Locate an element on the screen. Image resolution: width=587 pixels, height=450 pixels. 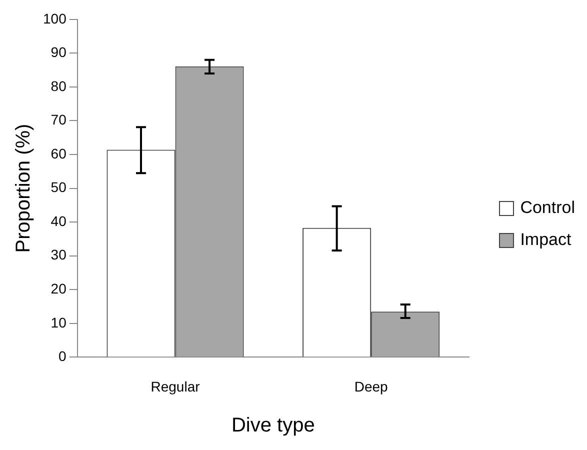
x-tick-label: Deep is located at coordinates (371, 386).